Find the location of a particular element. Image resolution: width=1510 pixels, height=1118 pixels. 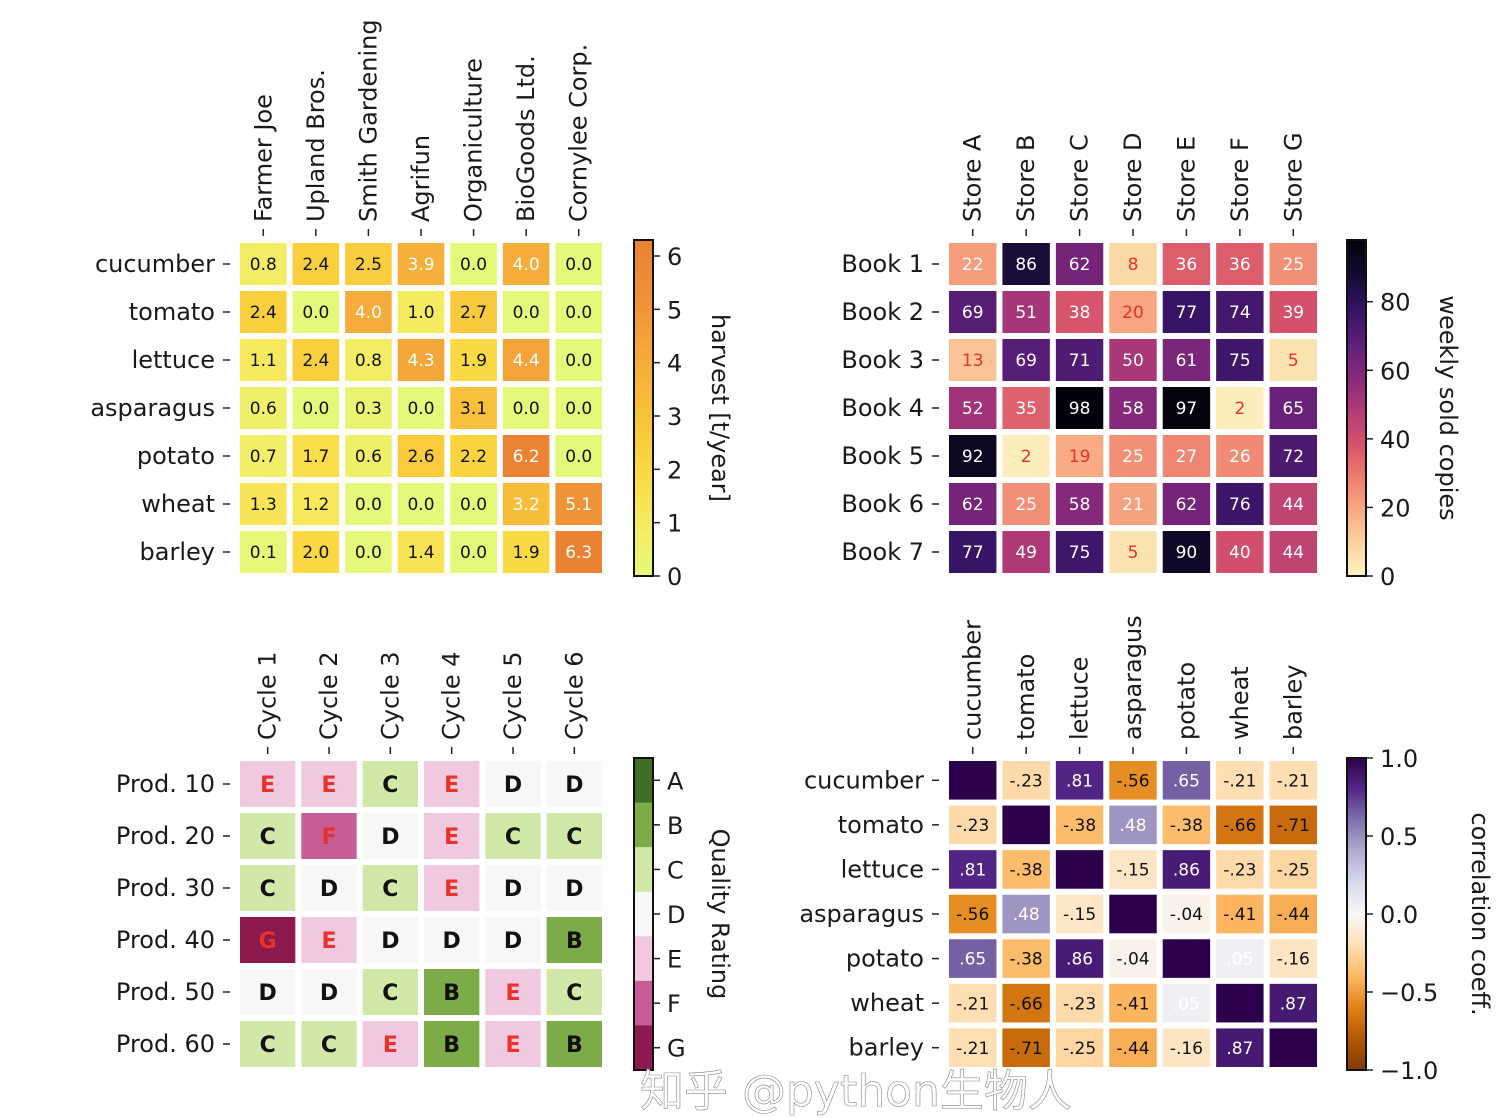

cell-label: 40 is located at coordinates (1240, 553).